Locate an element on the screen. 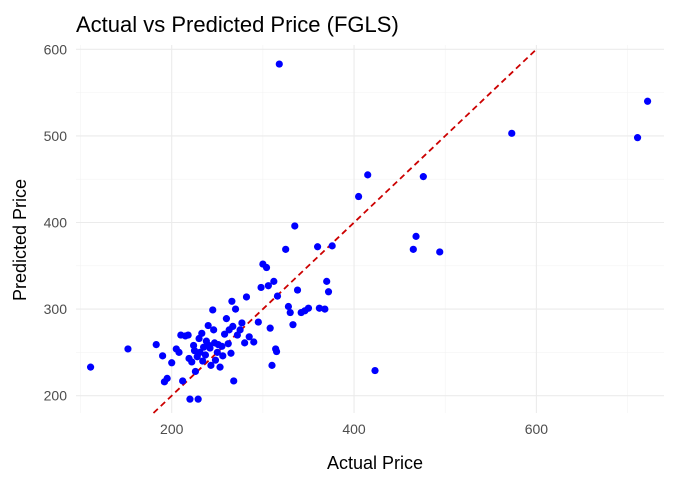  x-tick-label-1: 400 is located at coordinates (354, 429).